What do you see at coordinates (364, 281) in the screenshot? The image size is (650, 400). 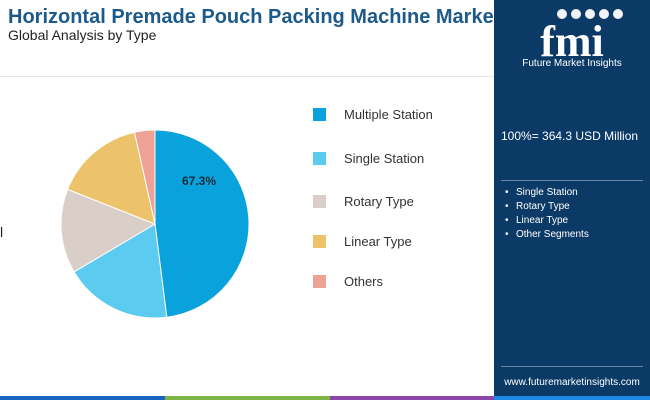 I see `legend-label: Others` at bounding box center [364, 281].